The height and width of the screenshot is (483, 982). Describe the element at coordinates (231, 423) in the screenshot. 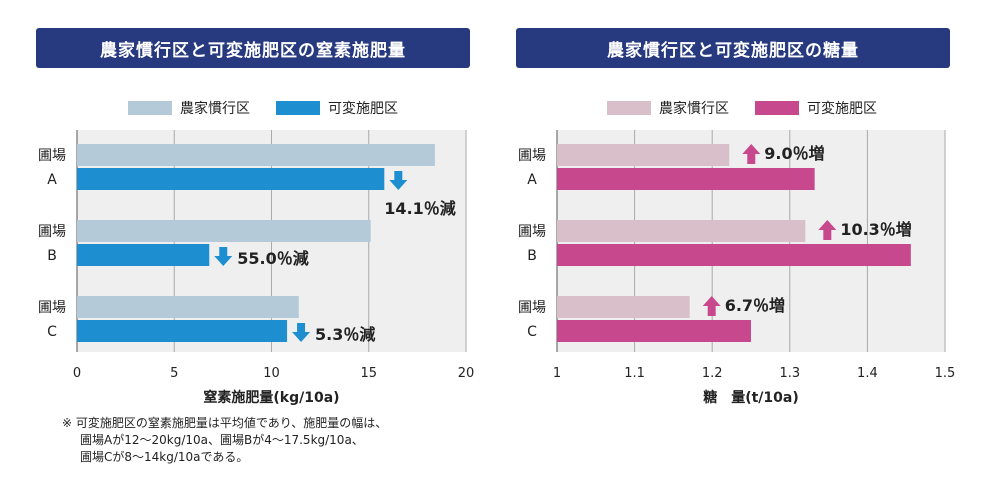

I see `footnote-line-1: 可変施肥区の窒素施肥量は平均値であり、施肥量の幅は、` at that location.